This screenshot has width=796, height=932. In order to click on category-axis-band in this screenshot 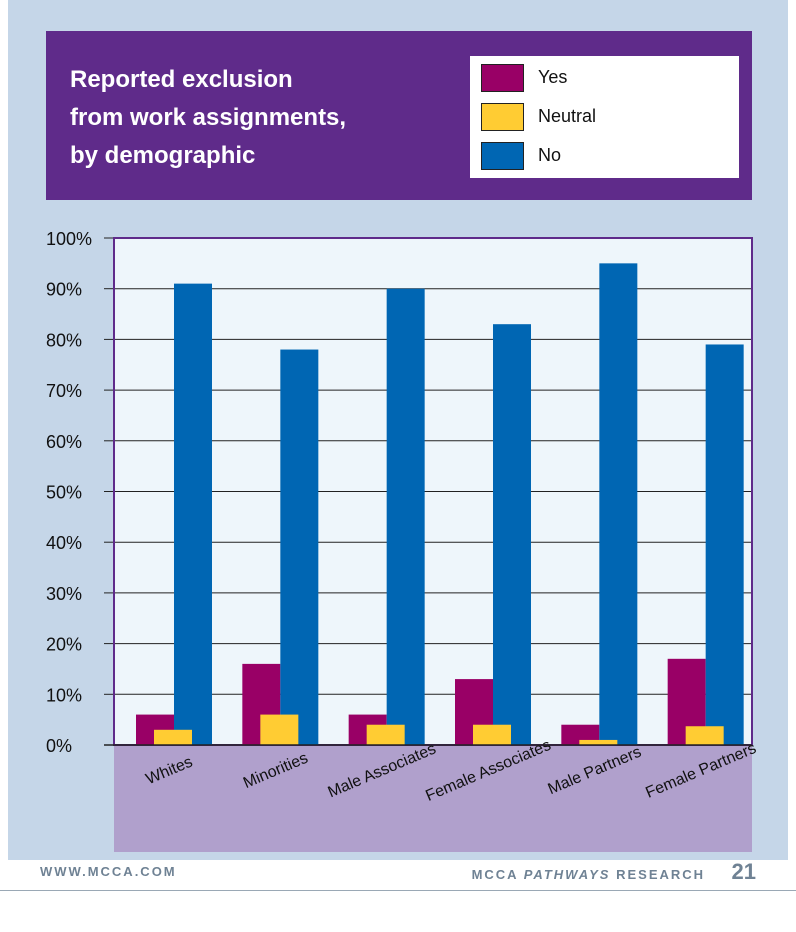, I will do `click(433, 798)`.